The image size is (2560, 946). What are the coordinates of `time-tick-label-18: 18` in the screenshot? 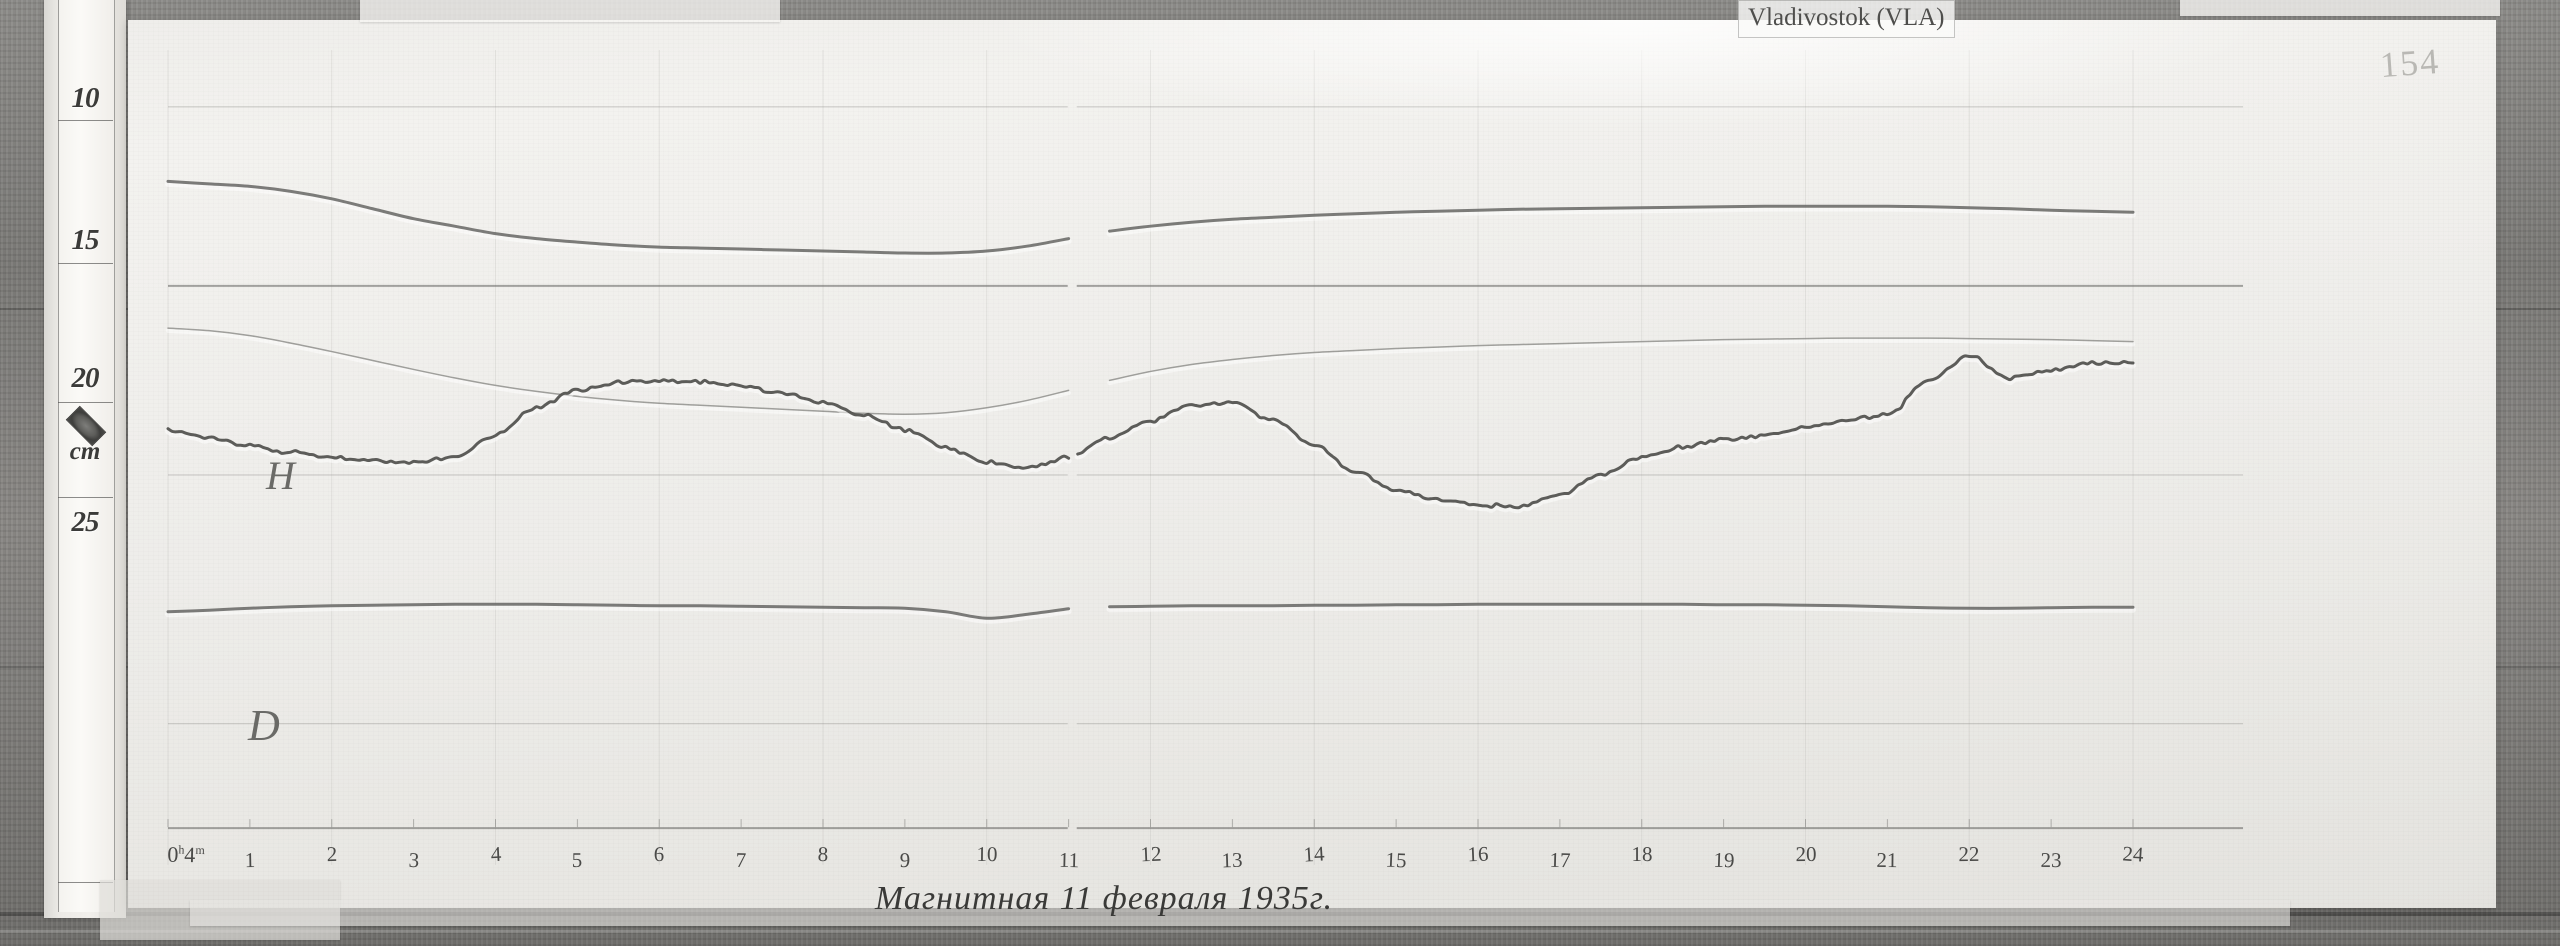 It's located at (1642, 854).